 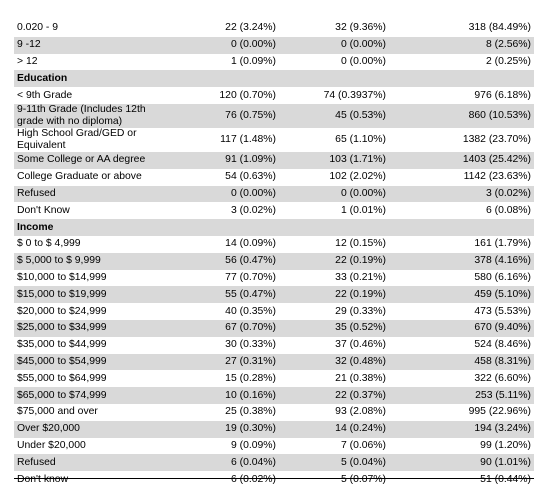 I want to click on row-label: Under $20,000, so click(x=51, y=445).